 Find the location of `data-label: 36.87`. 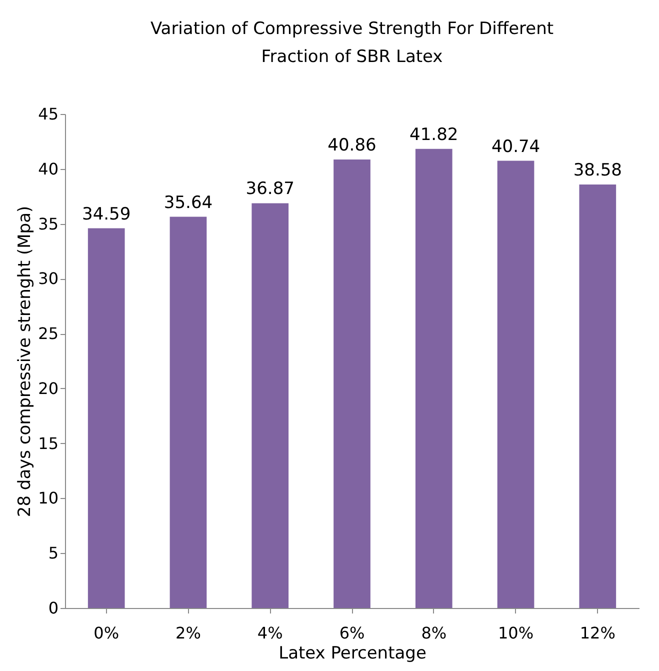

data-label: 36.87 is located at coordinates (270, 189).